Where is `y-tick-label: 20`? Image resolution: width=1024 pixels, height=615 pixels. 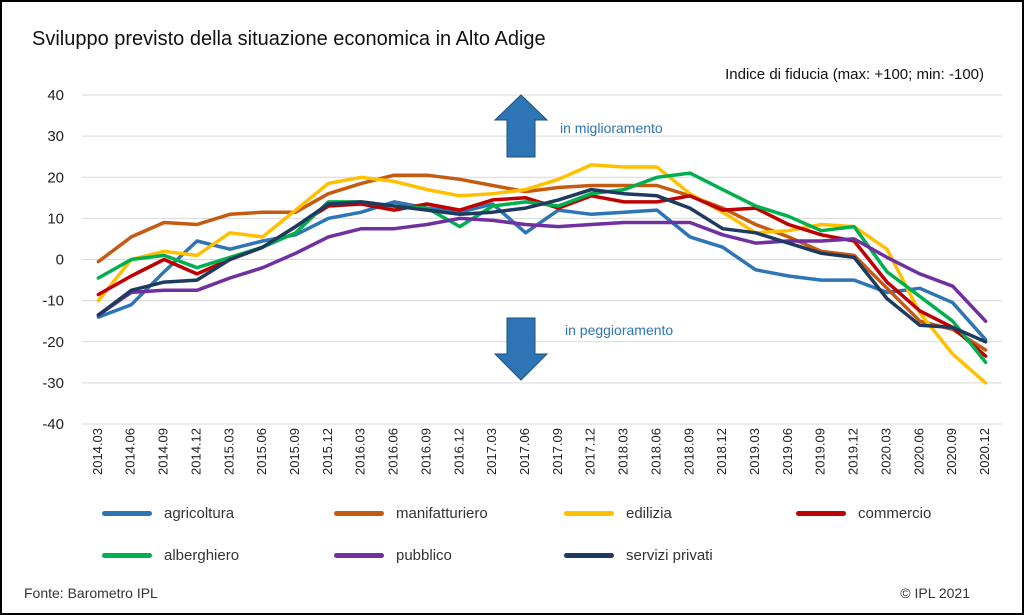 y-tick-label: 20 is located at coordinates (55, 177).